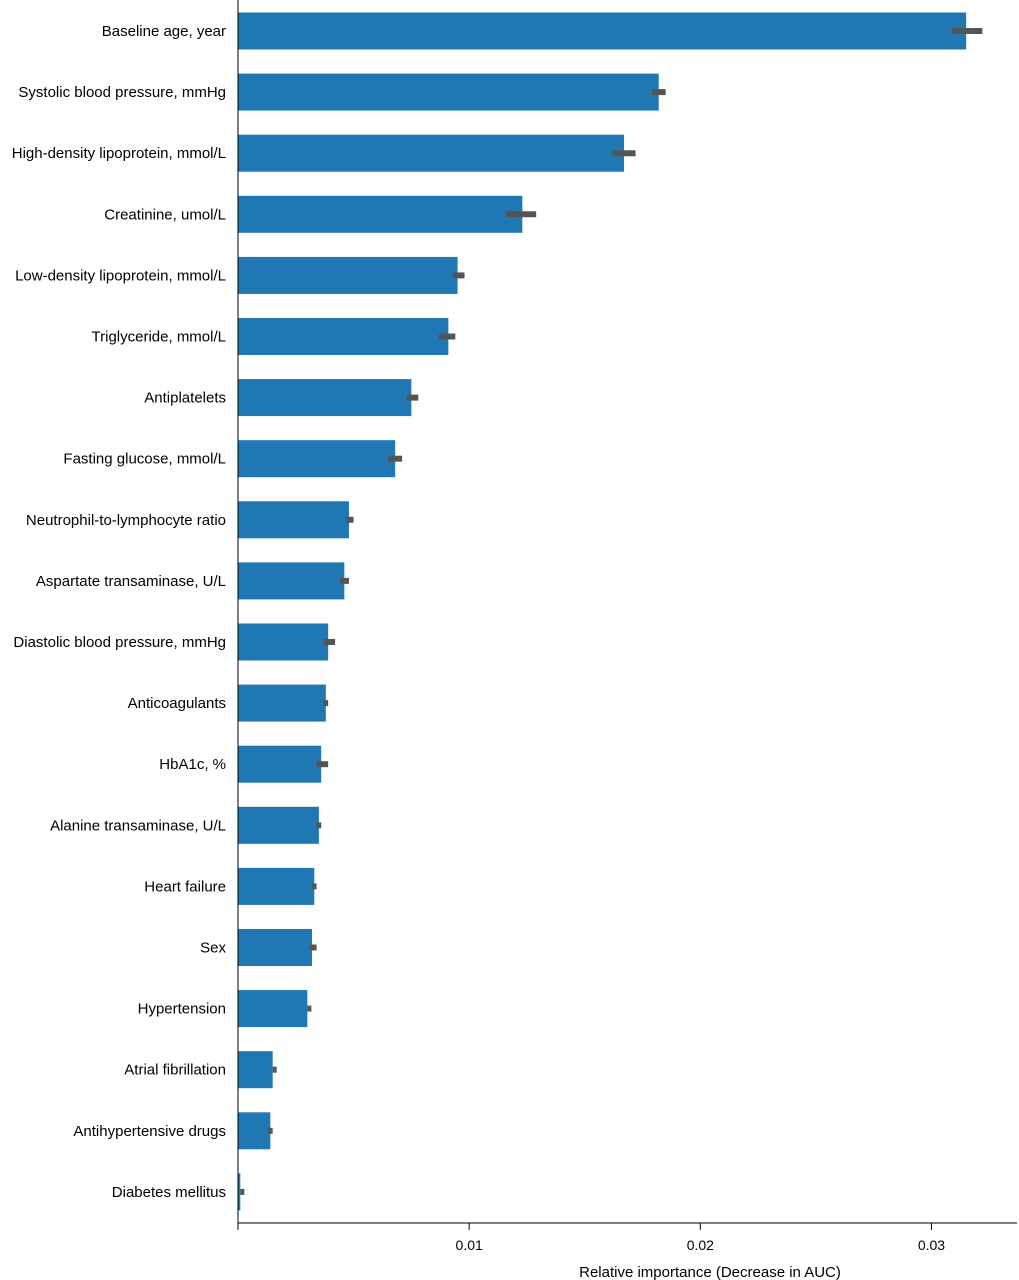  Describe the element at coordinates (131, 581) in the screenshot. I see `category-label: Aspartate transaminase, U/L` at that location.